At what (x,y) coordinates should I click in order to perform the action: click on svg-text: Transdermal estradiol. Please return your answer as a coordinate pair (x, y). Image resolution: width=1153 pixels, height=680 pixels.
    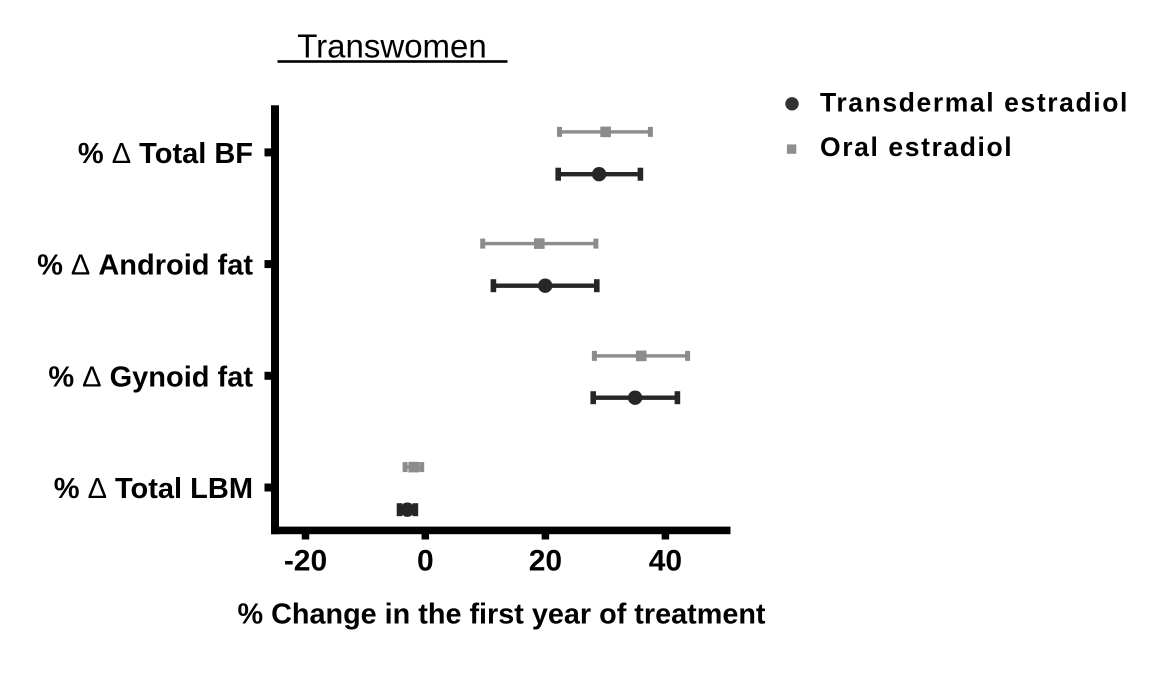
    Looking at the image, I should click on (974, 103).